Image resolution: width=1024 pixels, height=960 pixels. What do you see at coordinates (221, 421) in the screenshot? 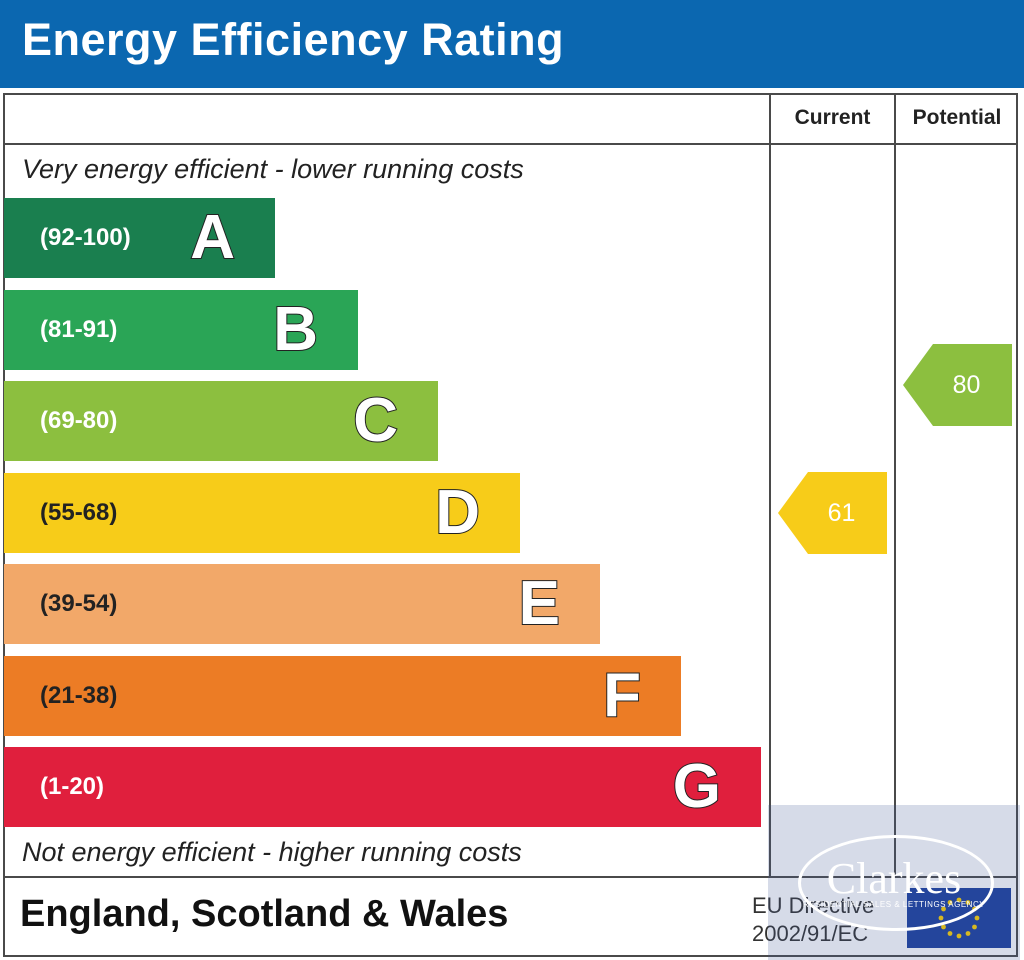
I see `band-c: (69-80) C` at bounding box center [221, 421].